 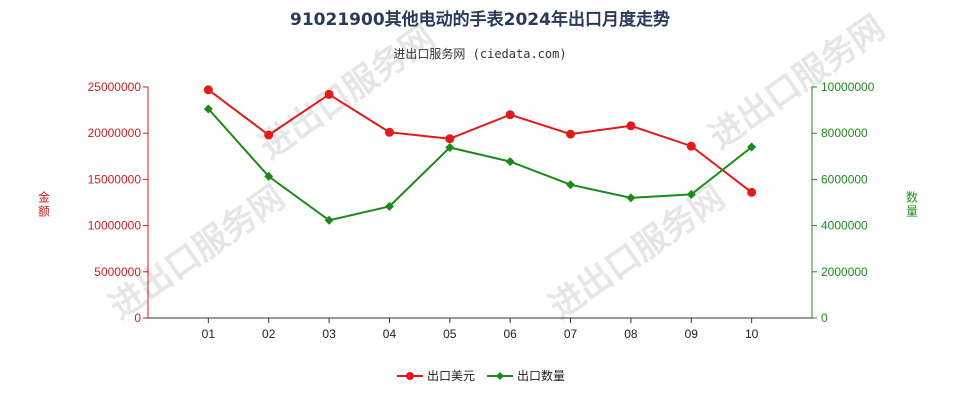 What do you see at coordinates (115, 87) in the screenshot?
I see `y-left-tick-label: 25000000` at bounding box center [115, 87].